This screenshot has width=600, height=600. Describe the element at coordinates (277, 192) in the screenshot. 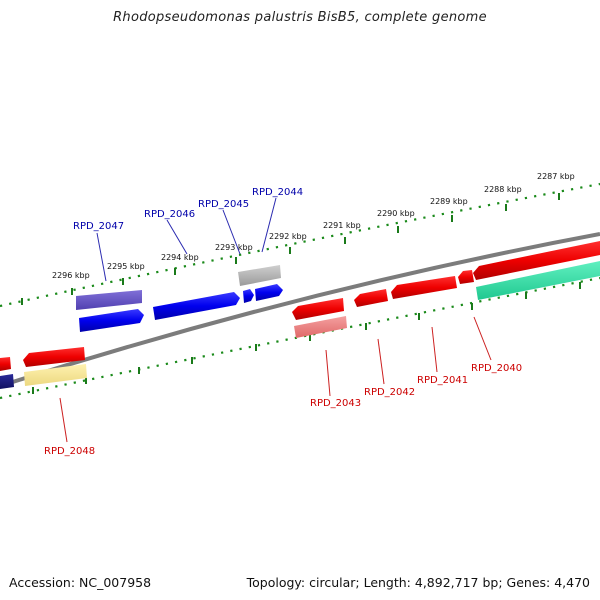

I see `gene-label-rpd-2044: RPD_2044` at that location.